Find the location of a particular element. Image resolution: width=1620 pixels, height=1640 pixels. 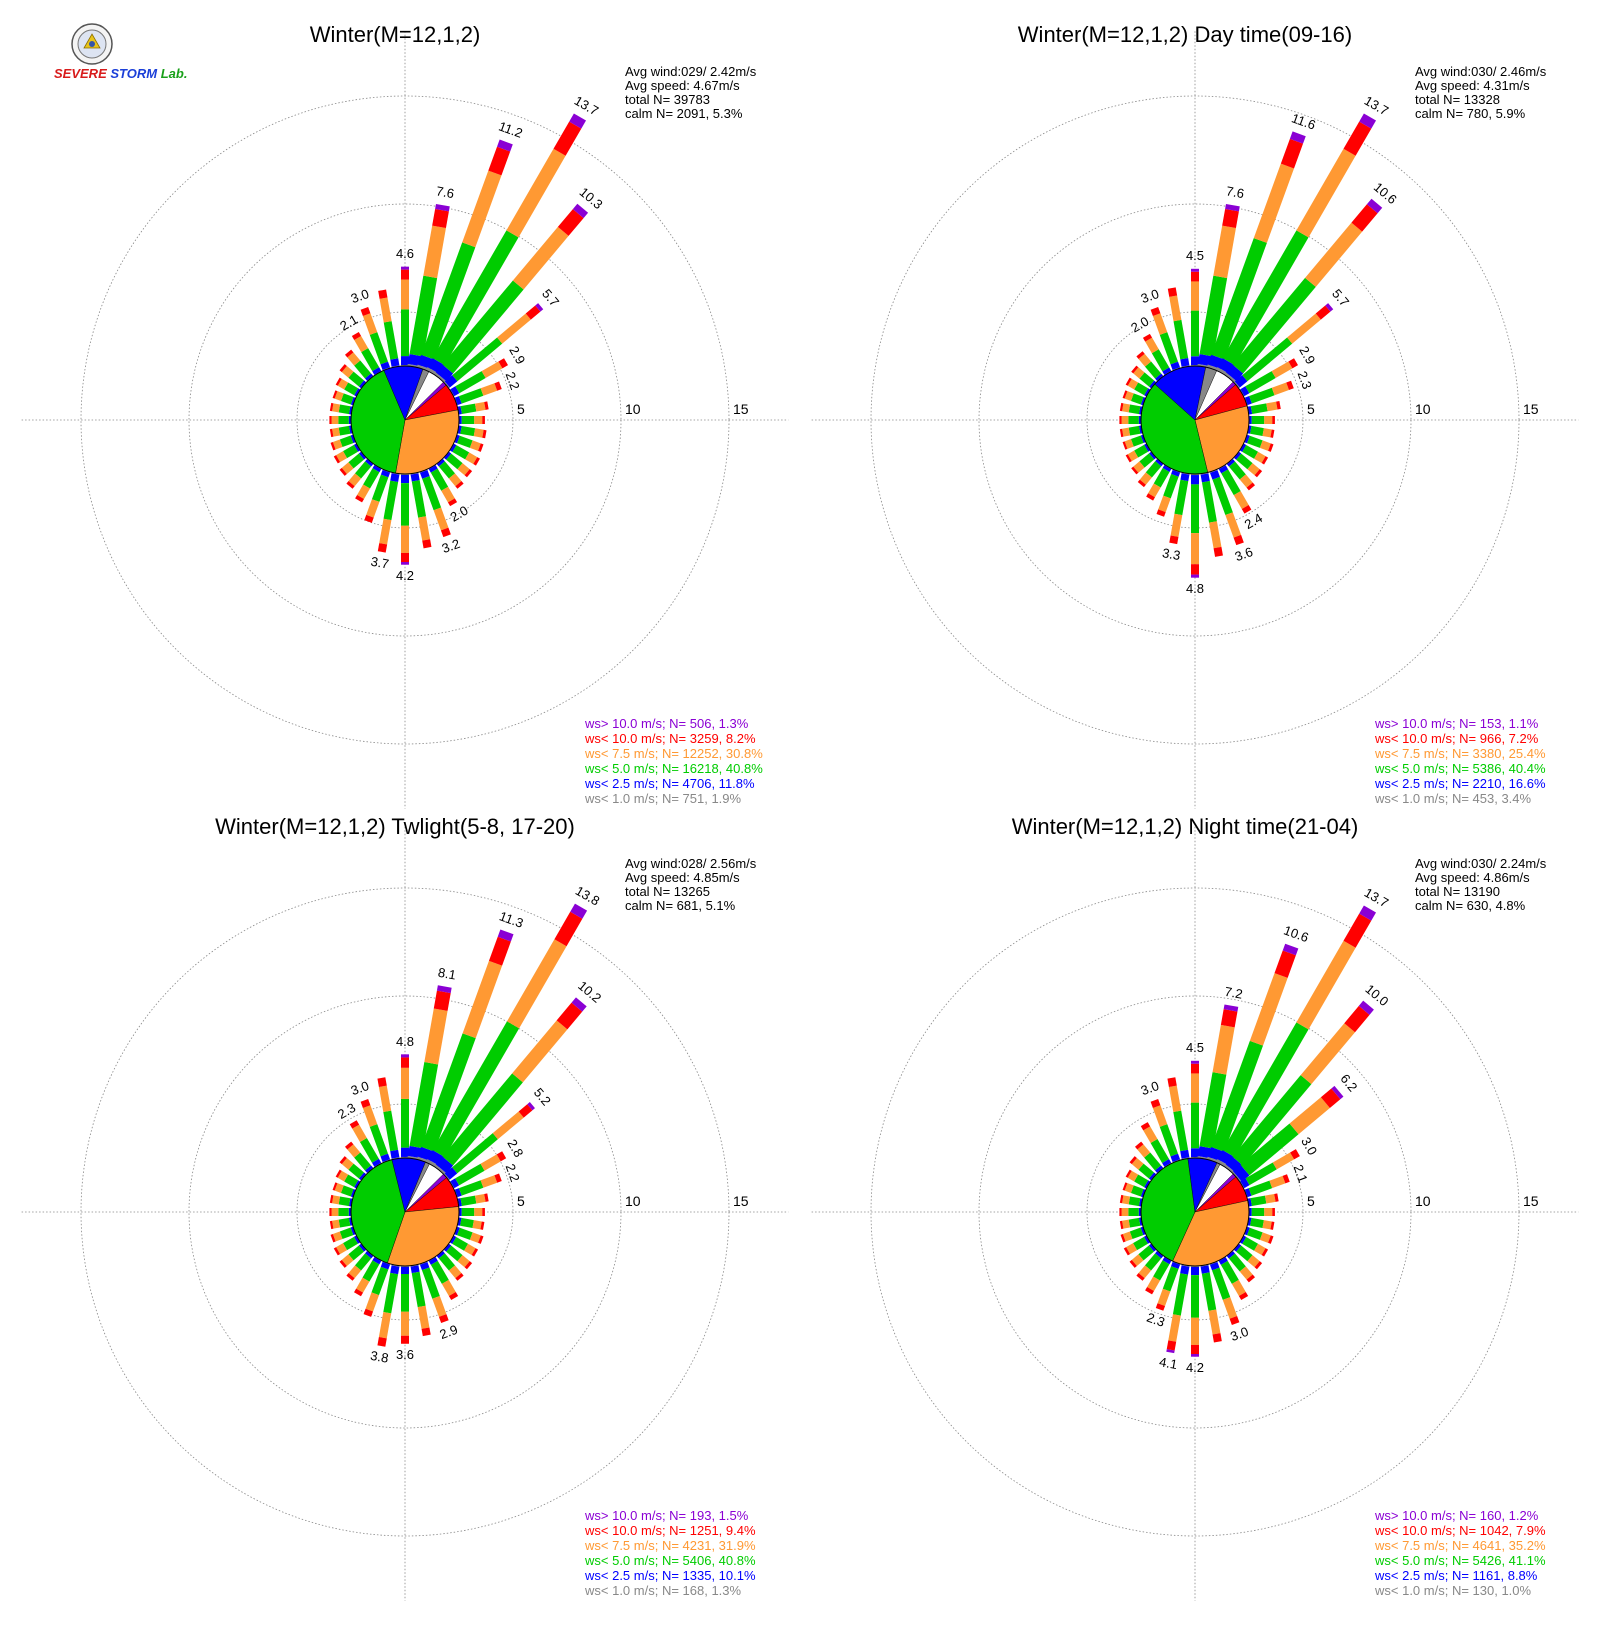

legend-entry: ws< 10.0 m/s; N= 1251, 9.4% is located at coordinates (670, 1530).